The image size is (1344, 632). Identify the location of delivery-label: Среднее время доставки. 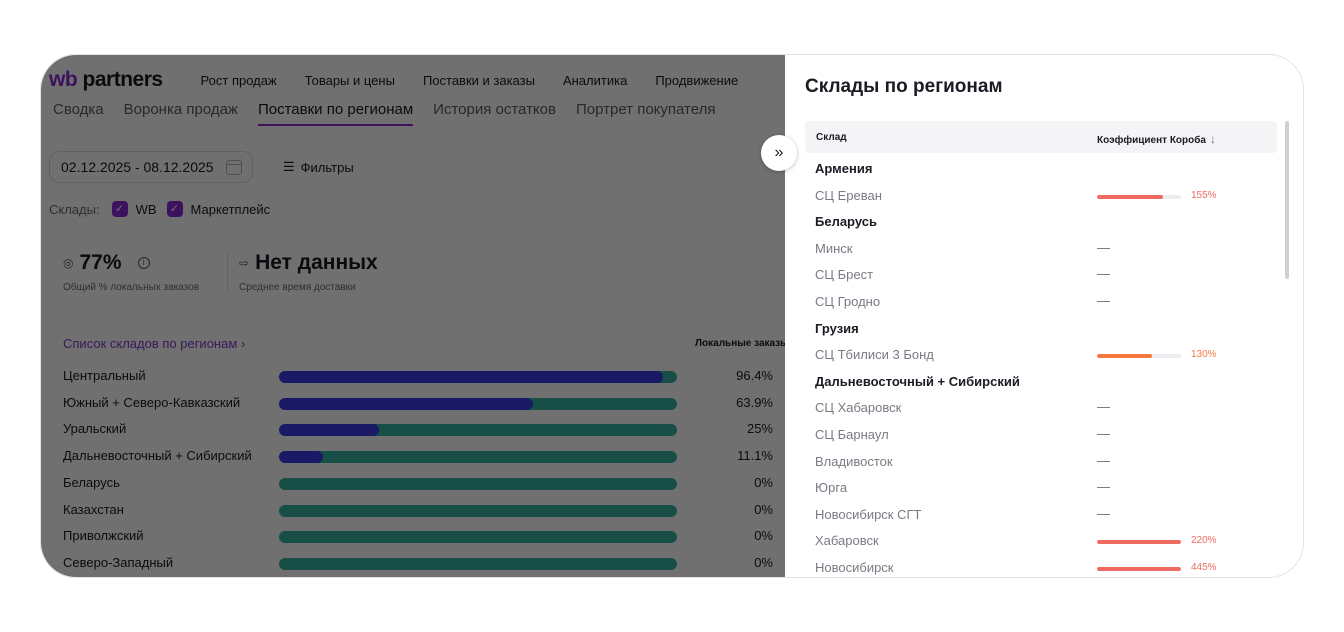
(297, 287).